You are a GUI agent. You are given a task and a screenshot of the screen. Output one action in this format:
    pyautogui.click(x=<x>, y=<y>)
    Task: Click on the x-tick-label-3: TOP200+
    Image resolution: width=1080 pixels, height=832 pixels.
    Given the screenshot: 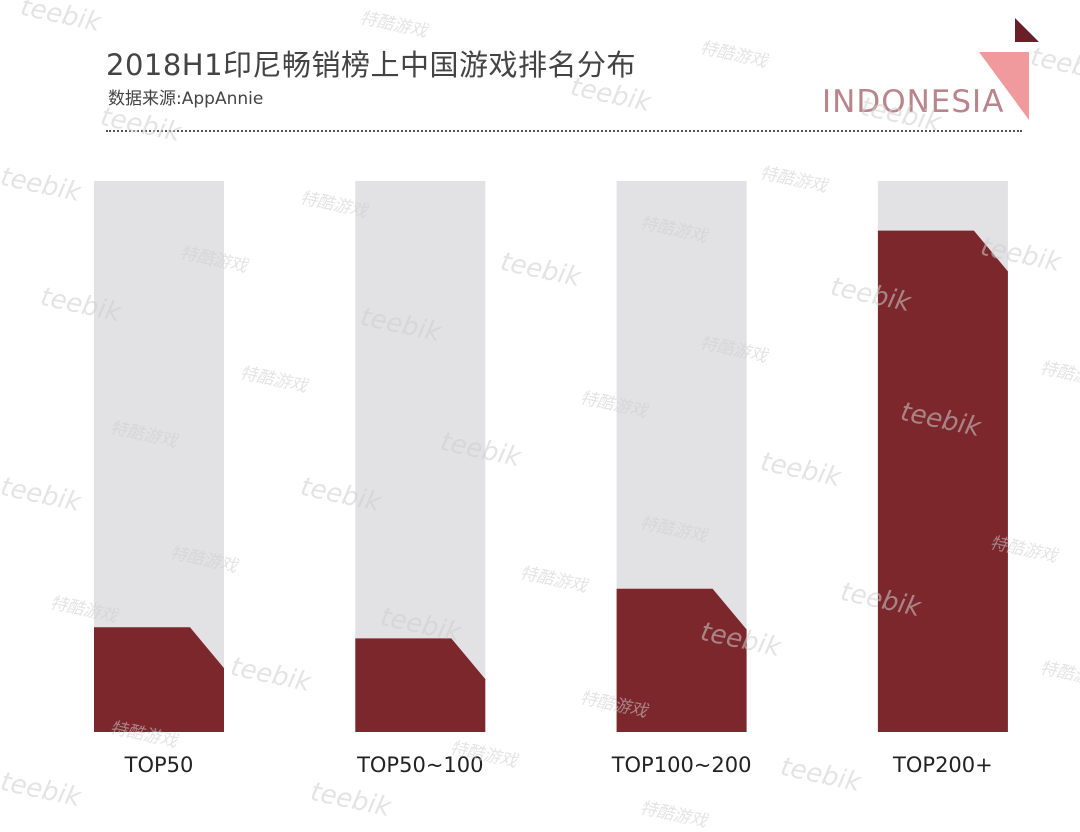 What is the action you would take?
    pyautogui.click(x=942, y=765)
    